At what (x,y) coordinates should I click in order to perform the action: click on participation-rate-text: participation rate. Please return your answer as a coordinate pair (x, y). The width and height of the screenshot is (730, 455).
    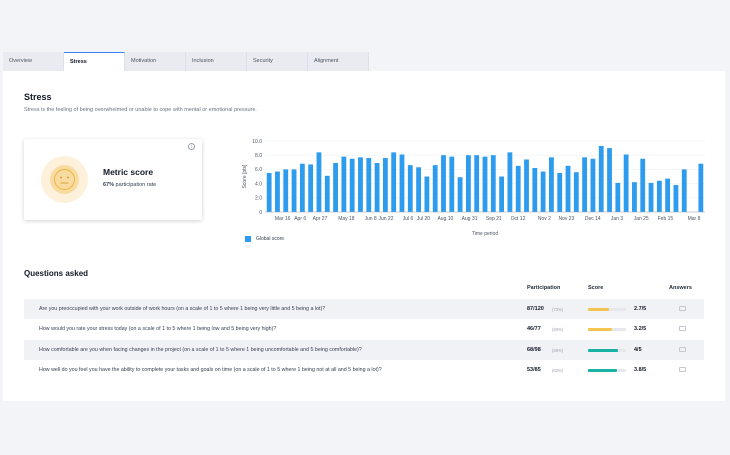
    Looking at the image, I should click on (136, 185).